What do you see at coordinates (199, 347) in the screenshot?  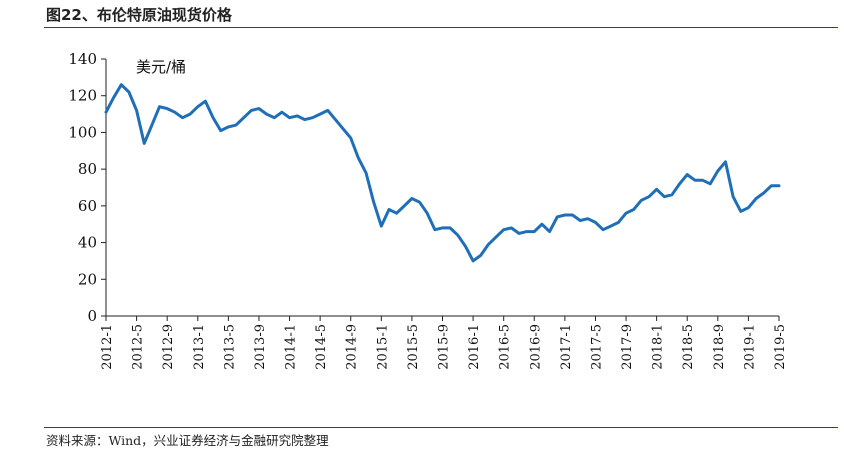 I see `x-tick-label: 2013-1` at bounding box center [199, 347].